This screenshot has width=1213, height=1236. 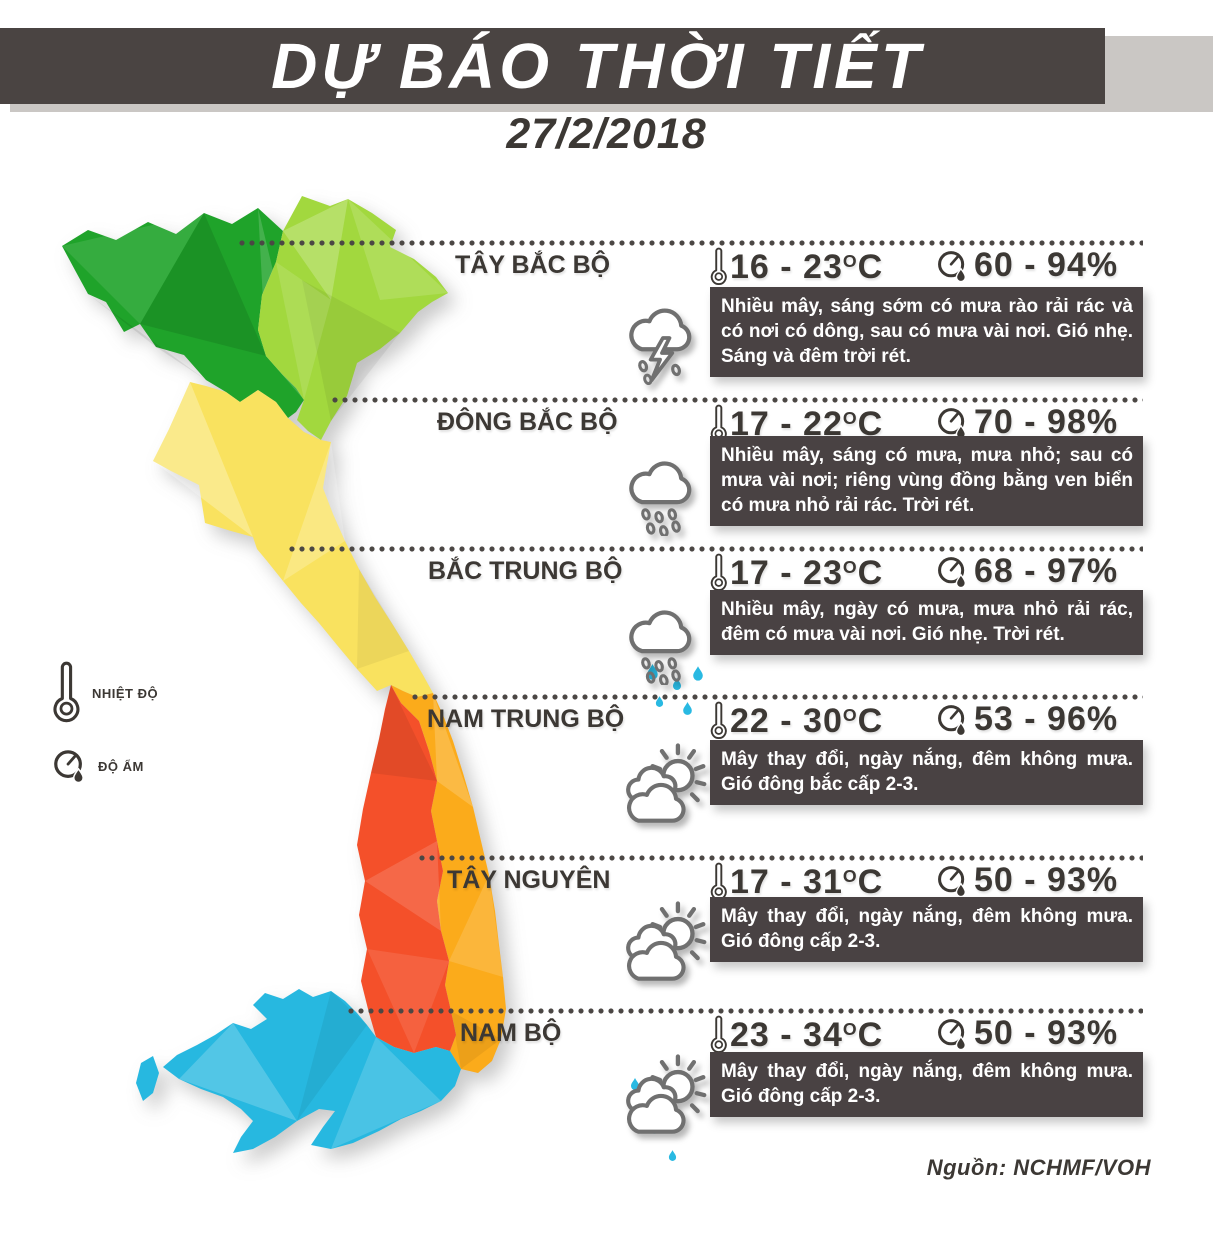 I want to click on map-region-dong-bac-bo, so click(x=353, y=318).